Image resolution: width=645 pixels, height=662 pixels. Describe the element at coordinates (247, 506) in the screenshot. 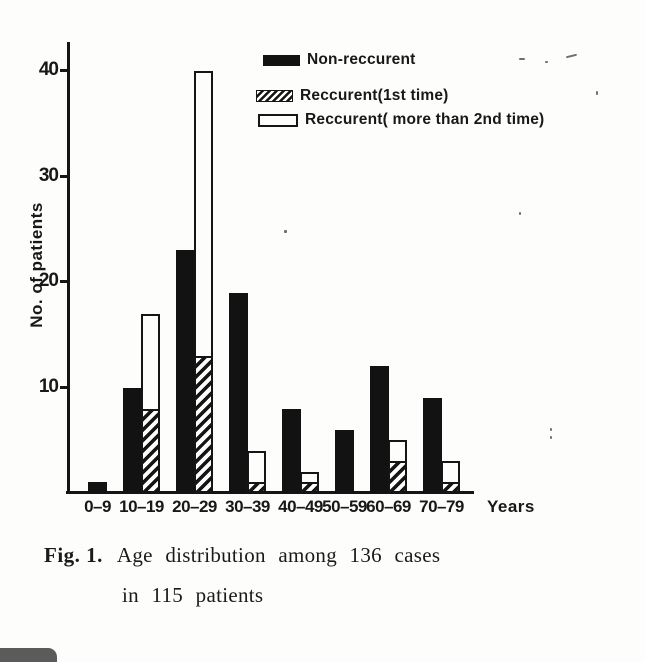

I see `x-tick-label-3: 30–39` at that location.